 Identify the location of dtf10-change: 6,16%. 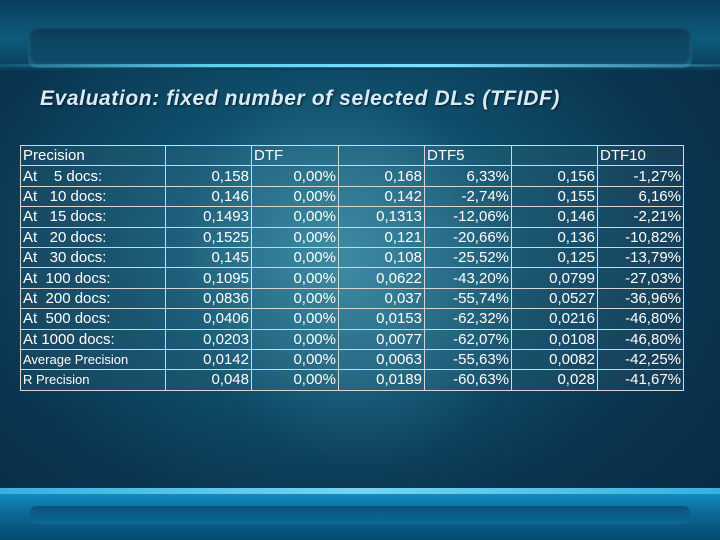
(640, 196).